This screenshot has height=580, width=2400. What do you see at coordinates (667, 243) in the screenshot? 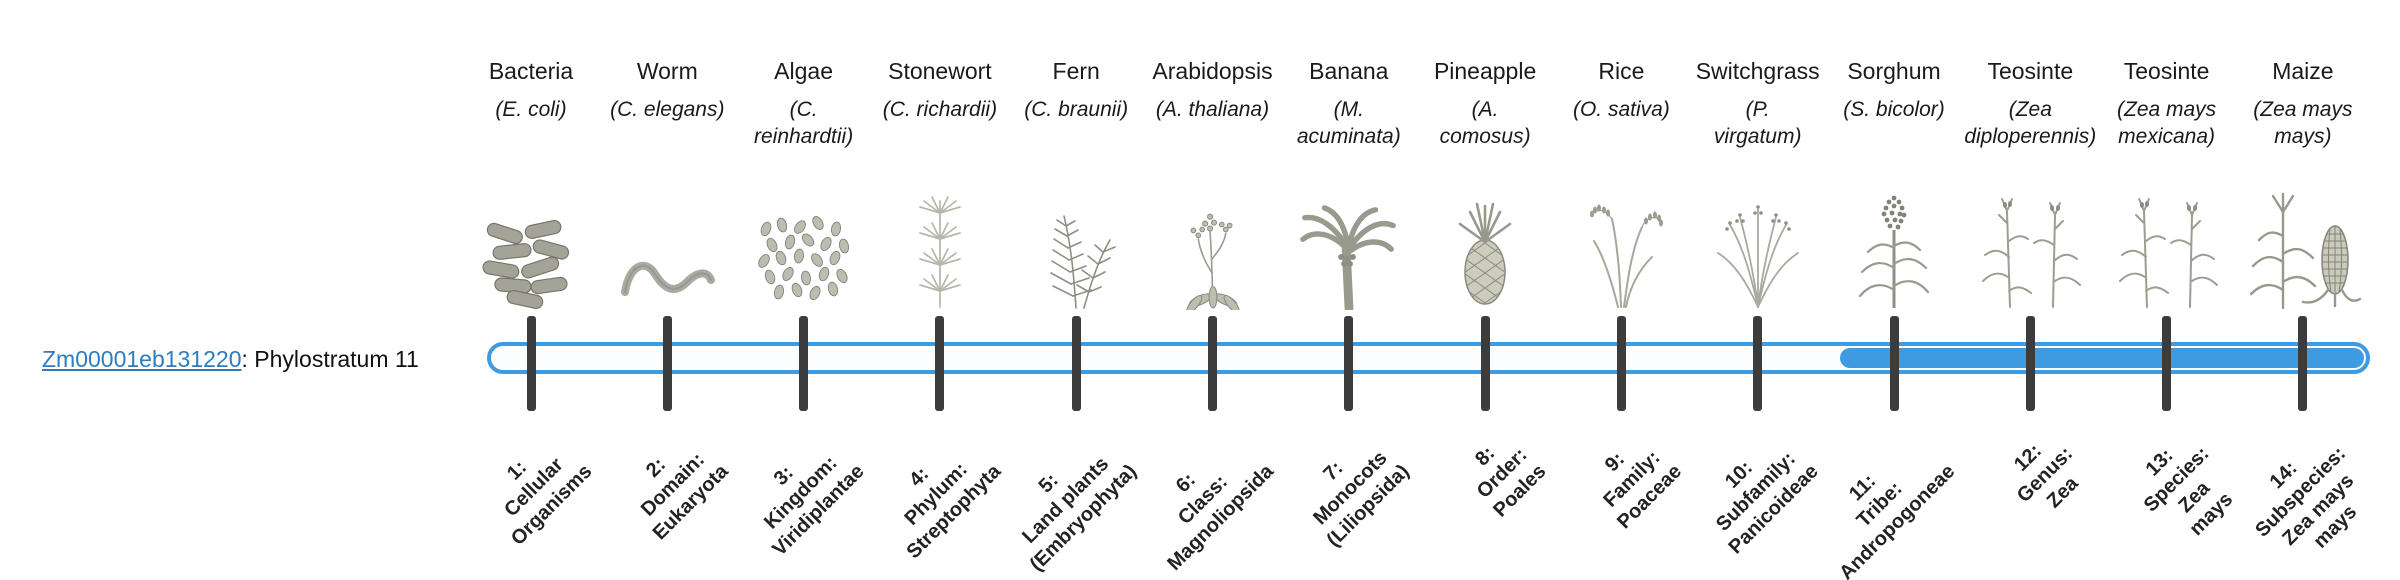
I see `worm-icon` at bounding box center [667, 243].